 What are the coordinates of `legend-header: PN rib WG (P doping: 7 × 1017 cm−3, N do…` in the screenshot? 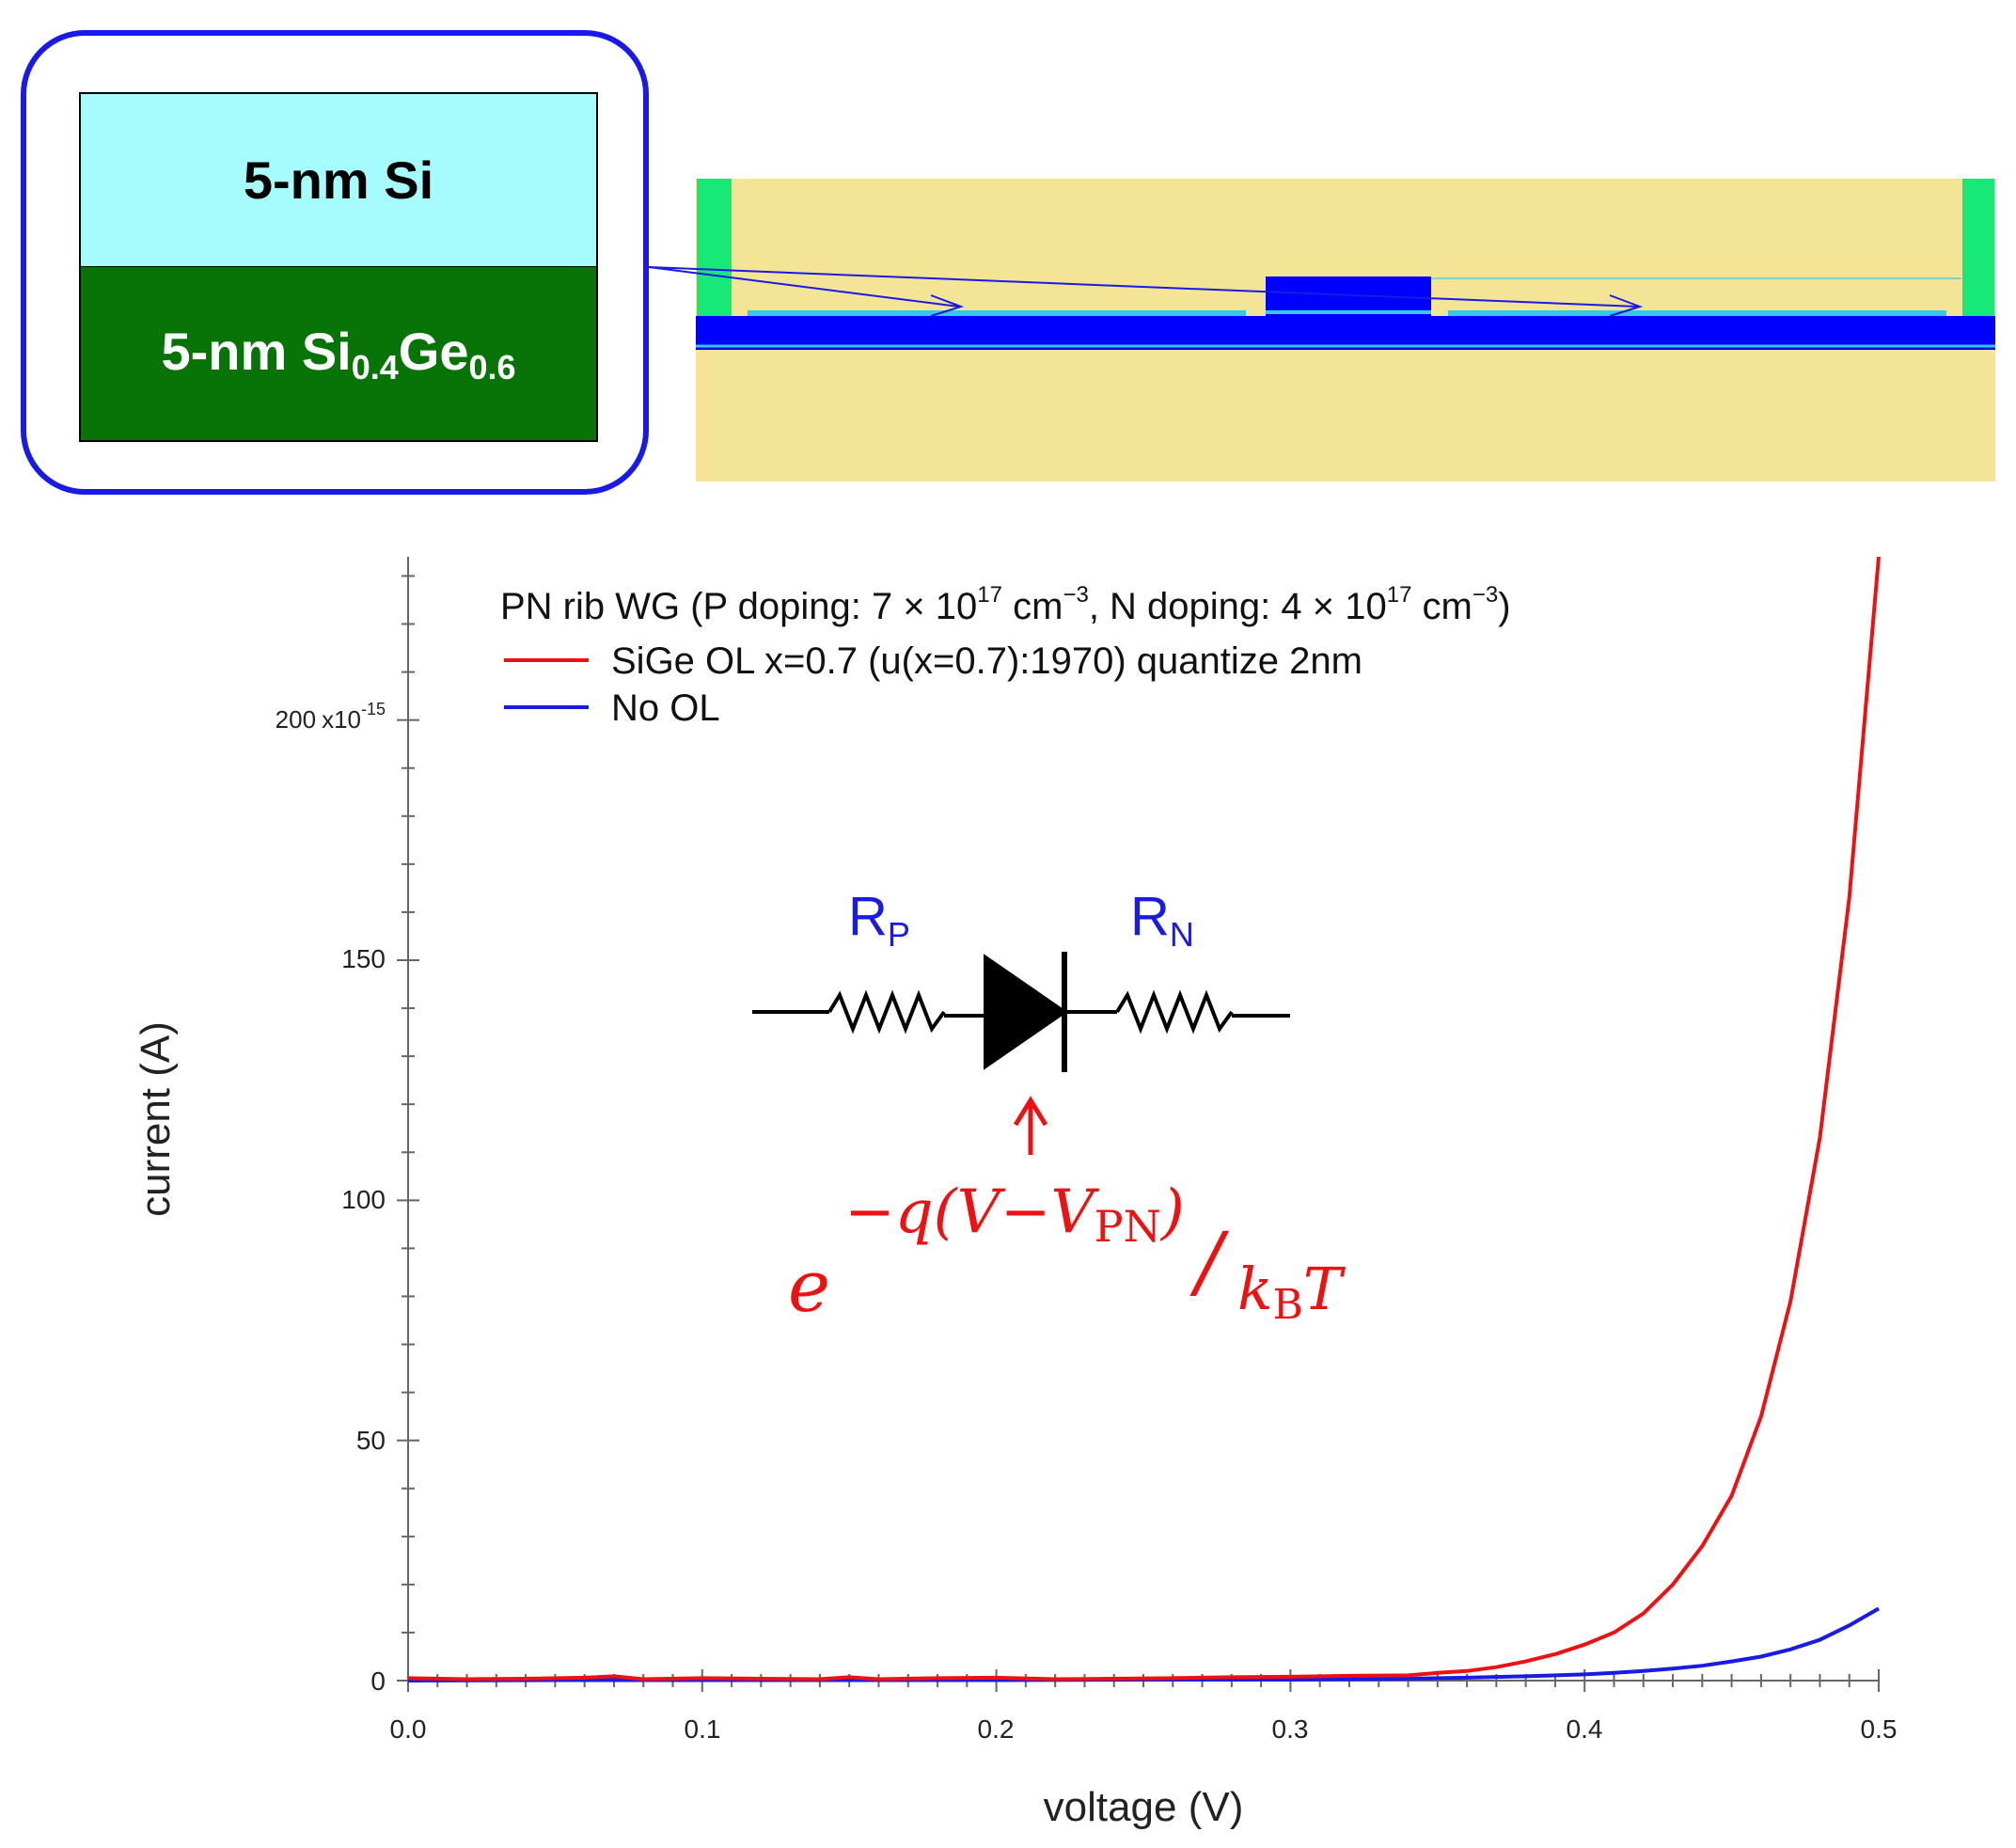 It's located at (1006, 604).